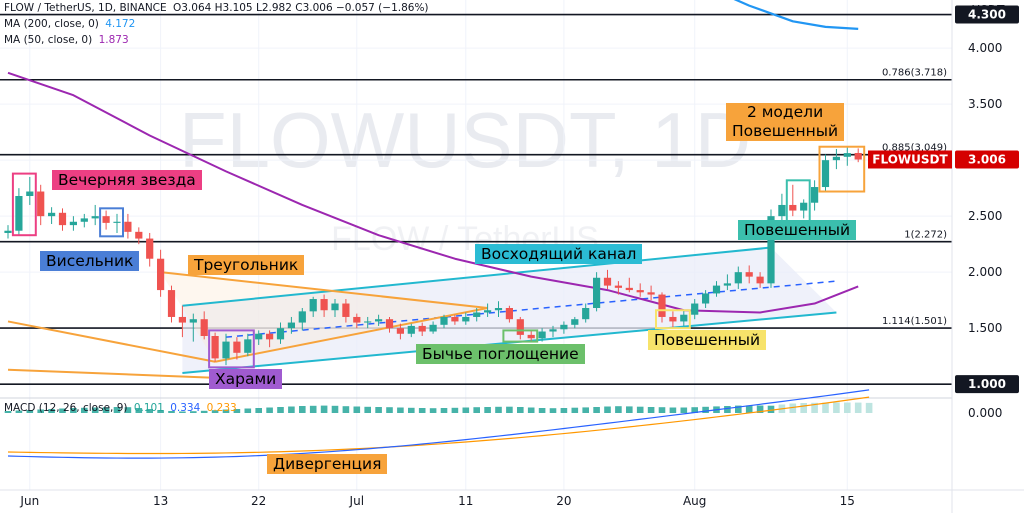 The height and width of the screenshot is (513, 1024). What do you see at coordinates (914, 321) in the screenshot?
I see `level-label: 1.114(1.501)` at bounding box center [914, 321].